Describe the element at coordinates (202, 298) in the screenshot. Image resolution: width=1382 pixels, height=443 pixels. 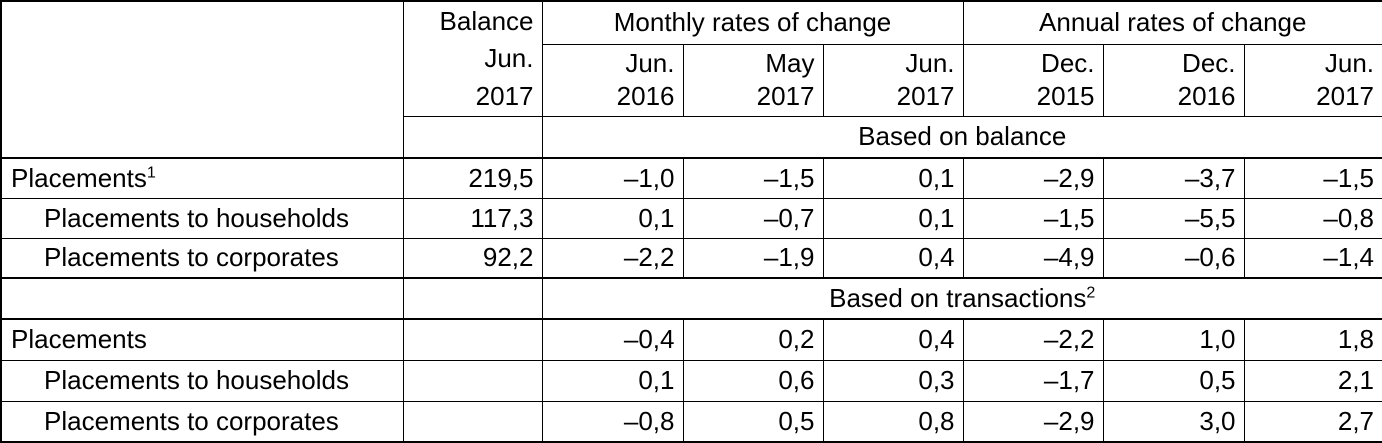
I see `label-empty-cell` at that location.